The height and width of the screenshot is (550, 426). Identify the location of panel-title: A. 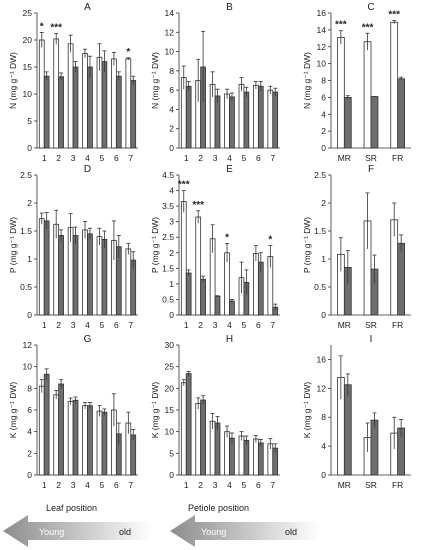
(87, 7).